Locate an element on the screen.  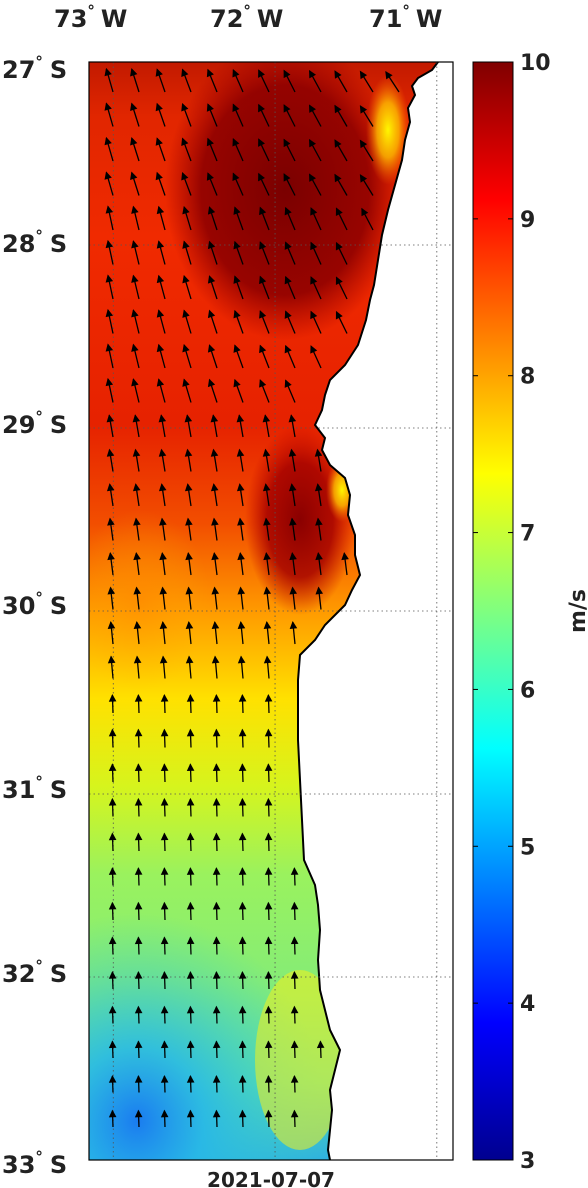
lon-label-71w: 71° W is located at coordinates (405, 17).